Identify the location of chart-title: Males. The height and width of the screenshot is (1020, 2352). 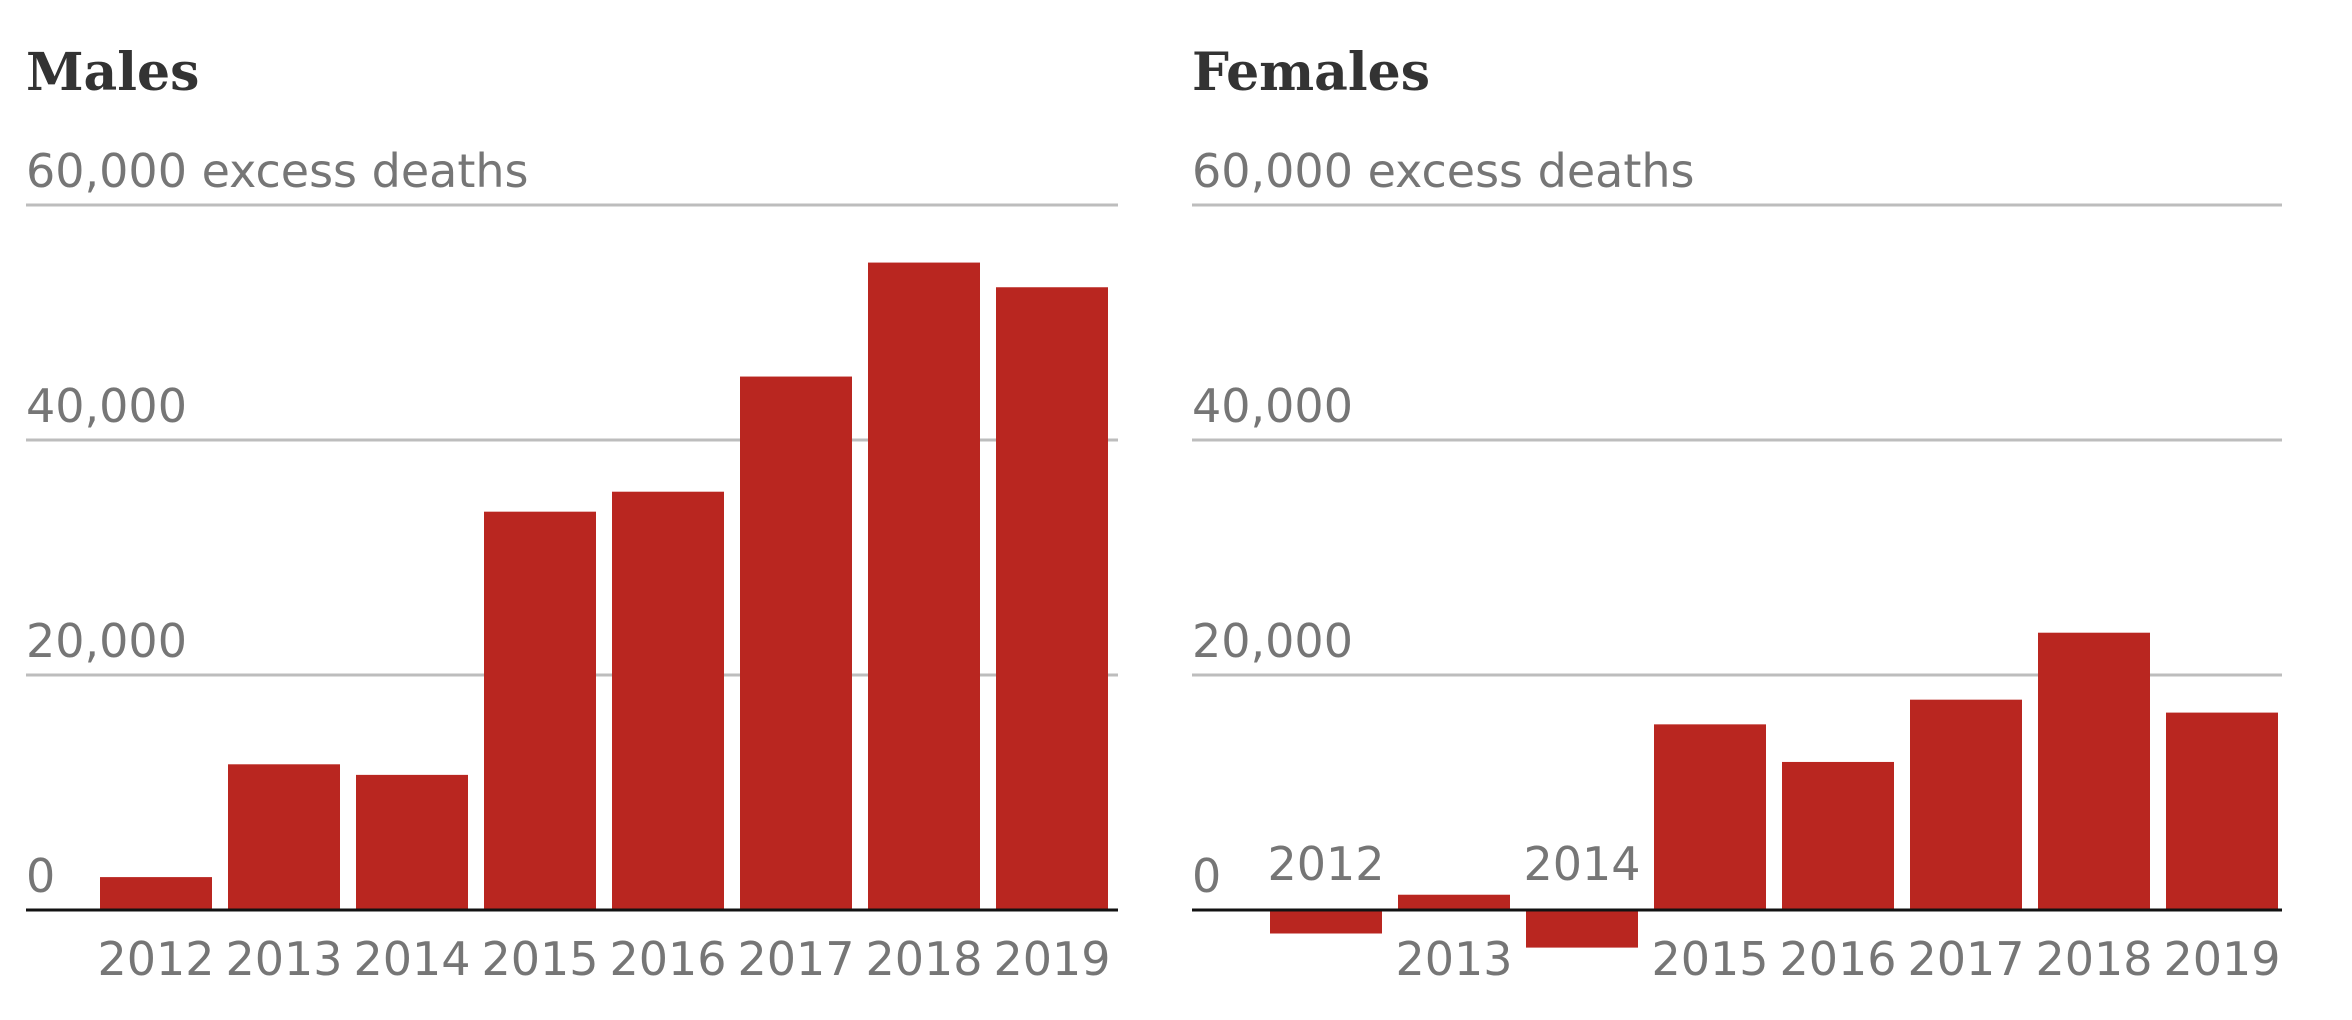
(112, 72).